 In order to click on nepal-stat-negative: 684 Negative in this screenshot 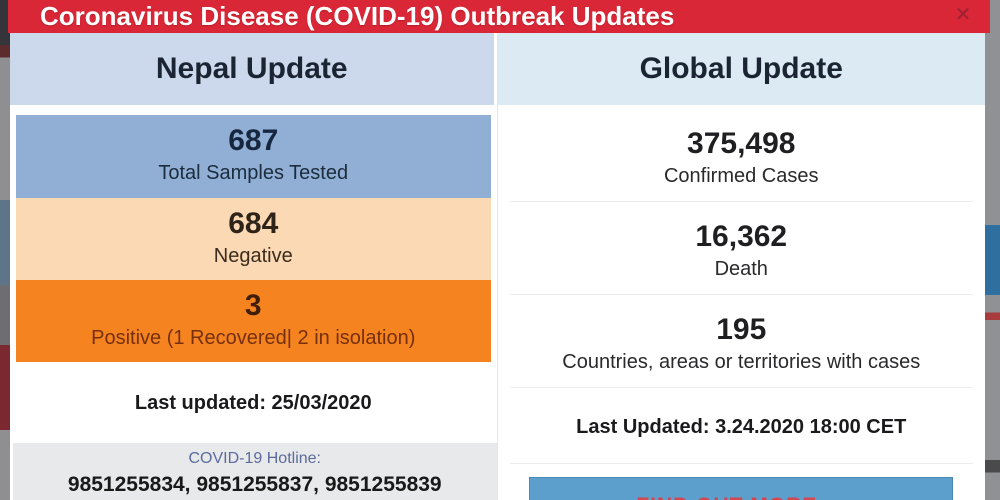, I will do `click(253, 239)`.